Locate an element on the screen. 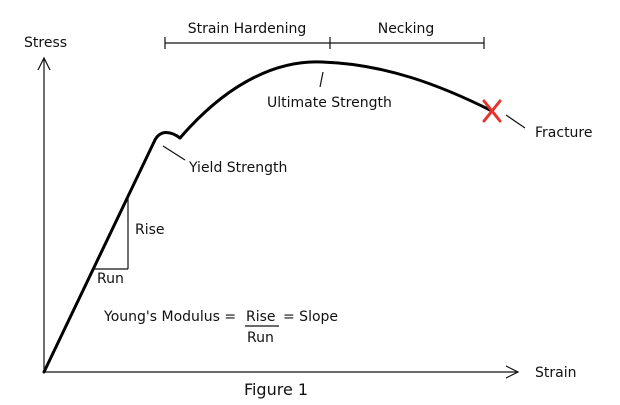 Image resolution: width=620 pixels, height=405 pixels. region-brackets: Strain Hardening Necking is located at coordinates (324, 35).